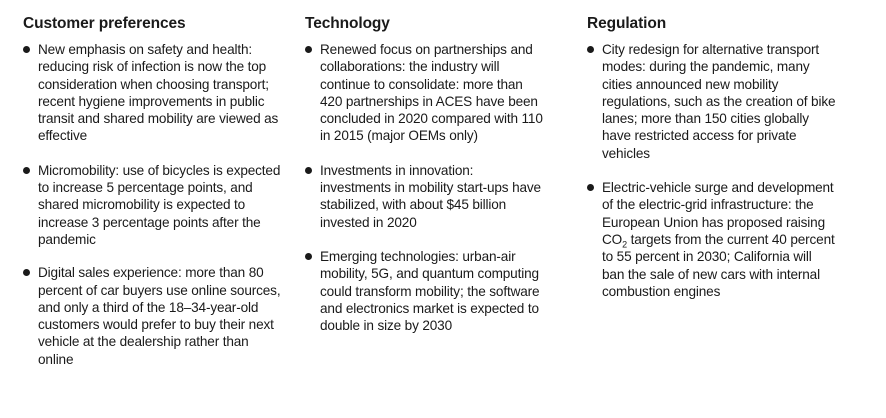 This screenshot has height=418, width=886. Describe the element at coordinates (104, 23) in the screenshot. I see `column-heading: Customer preferences` at that location.